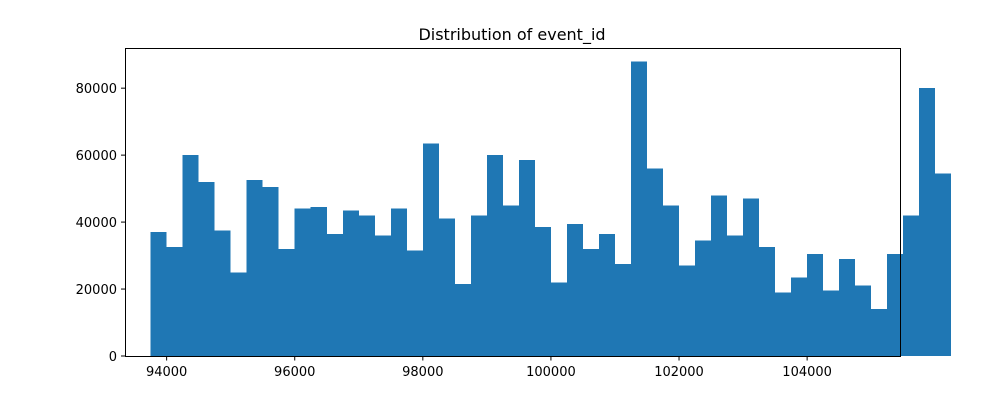 The image size is (1000, 400). What do you see at coordinates (489, 368) in the screenshot?
I see `x-axis-ticks: 94000 96000 98000 100000 102000 104000` at bounding box center [489, 368].